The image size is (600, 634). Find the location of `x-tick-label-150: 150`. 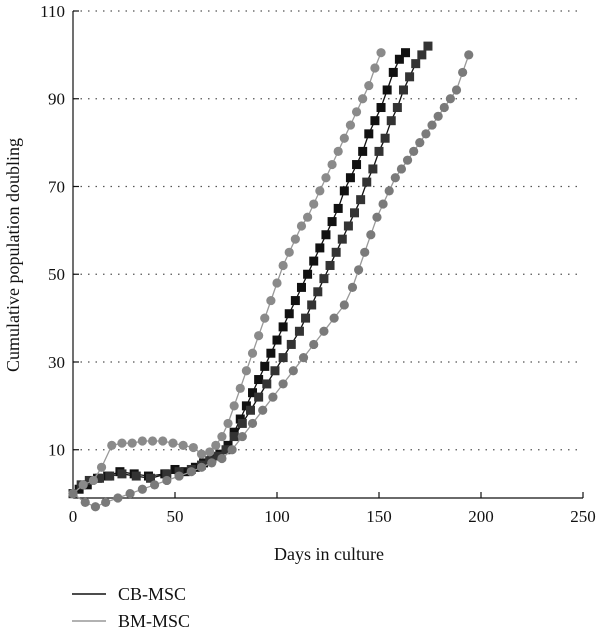

x-tick-label-150: 150 is located at coordinates (379, 516).